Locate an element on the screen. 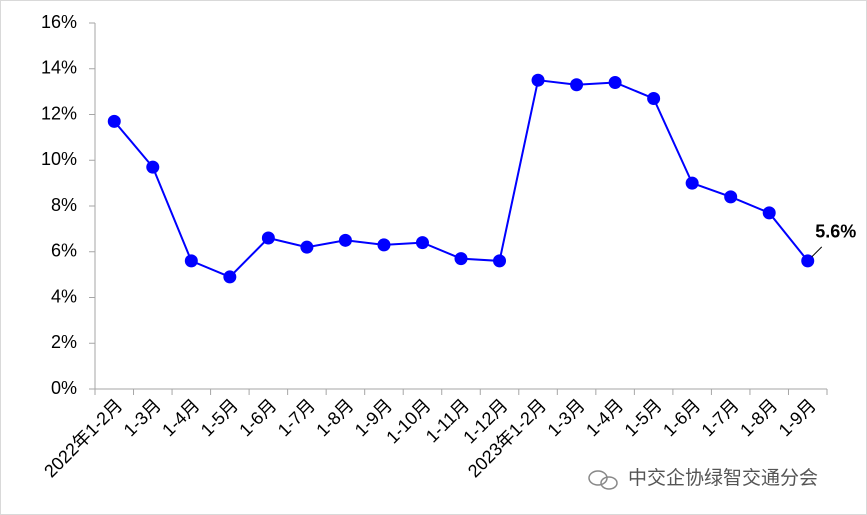 The image size is (867, 515). y-tick-label: 12% is located at coordinates (59, 113).